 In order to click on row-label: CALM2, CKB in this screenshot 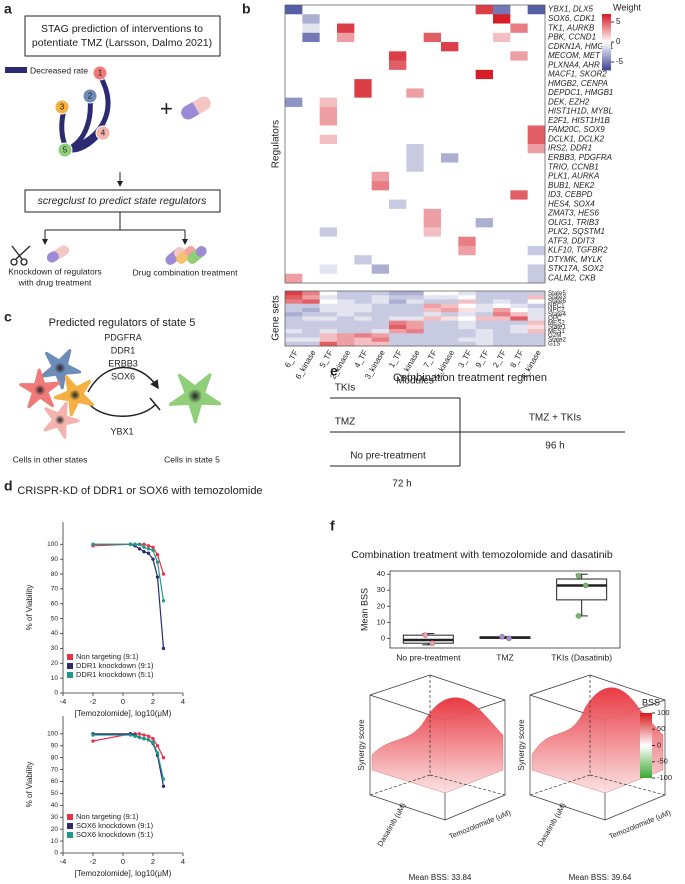, I will do `click(572, 277)`.